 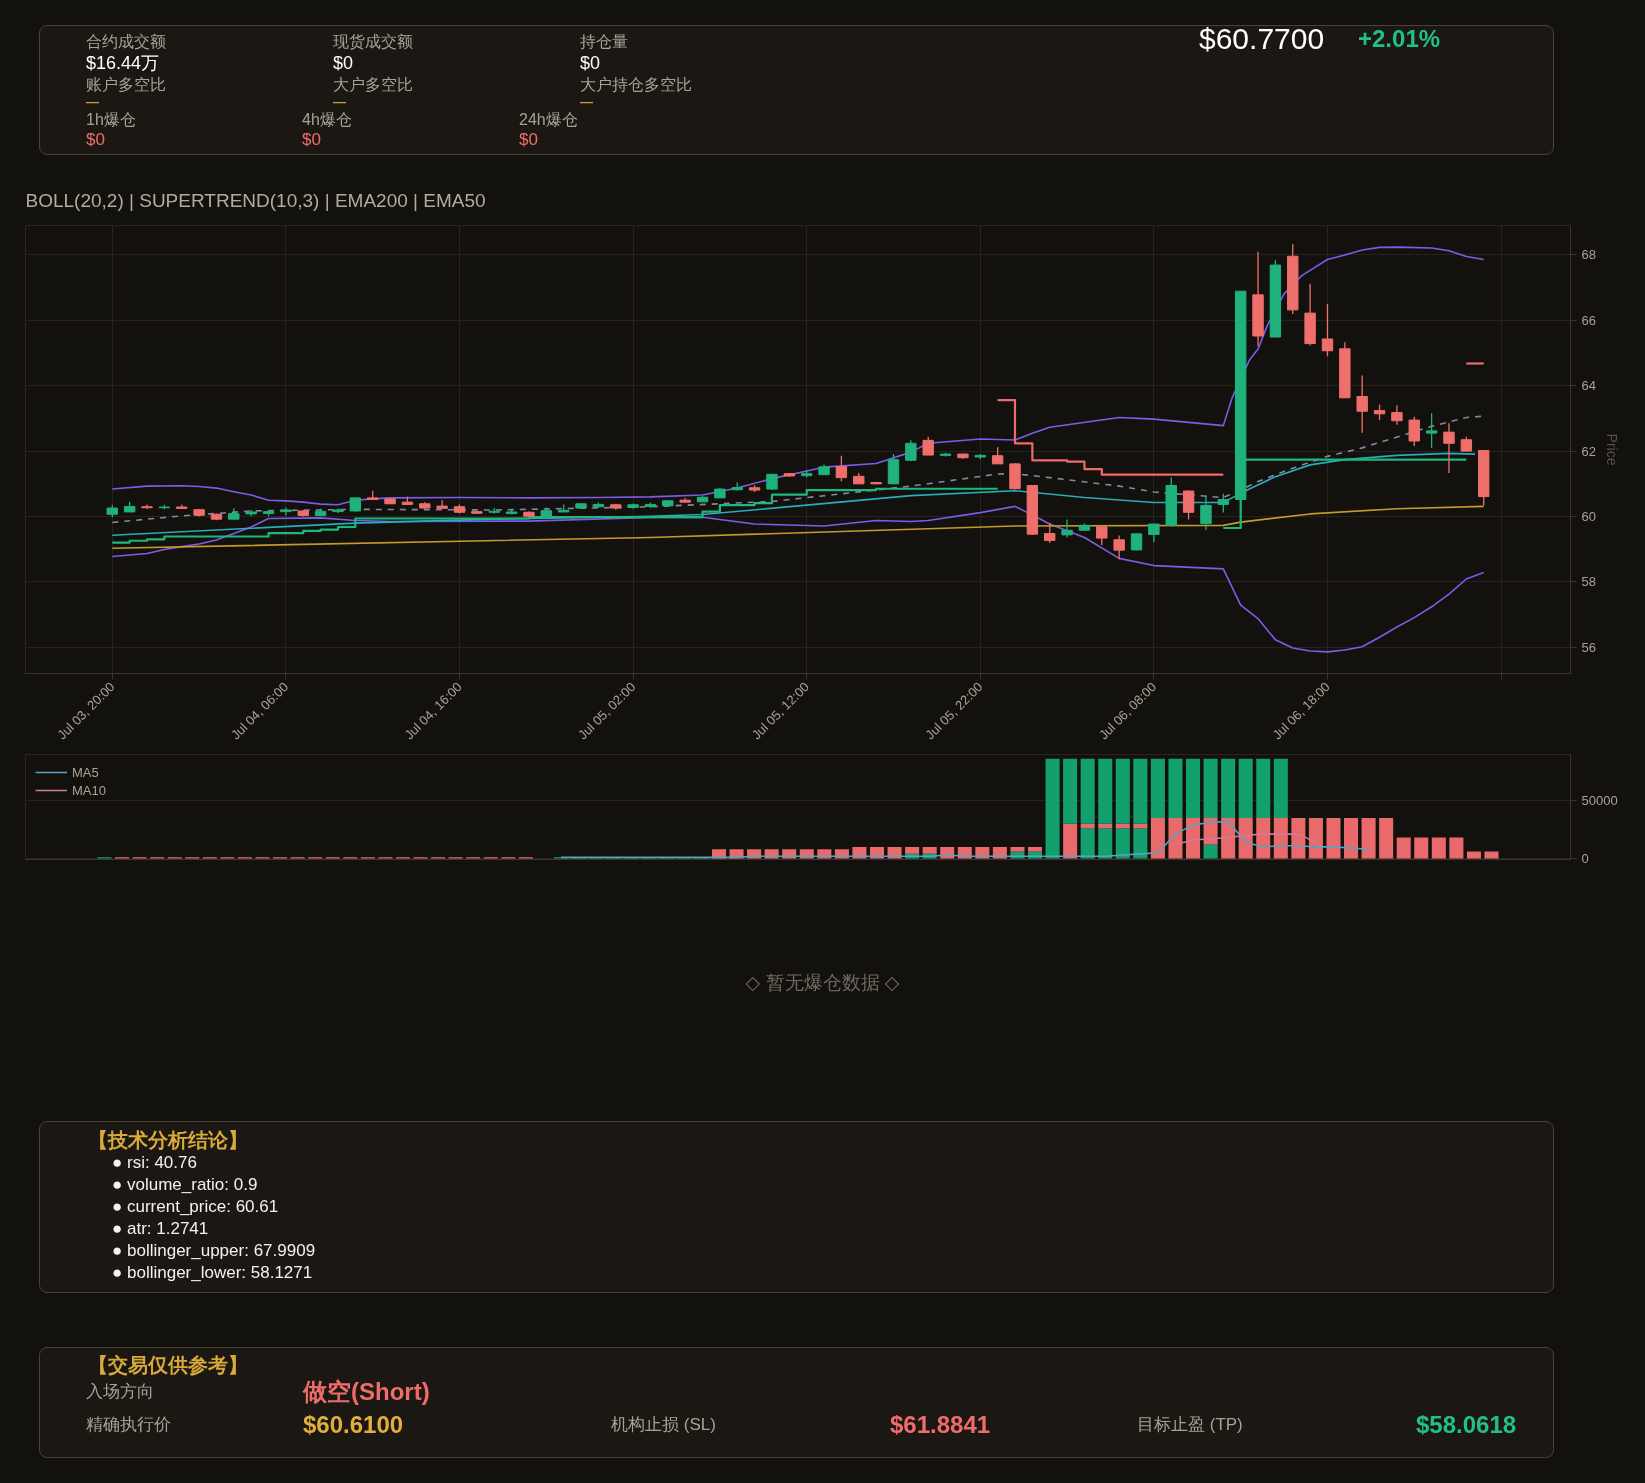 I want to click on y-tick-label: 0, so click(x=1585, y=858).